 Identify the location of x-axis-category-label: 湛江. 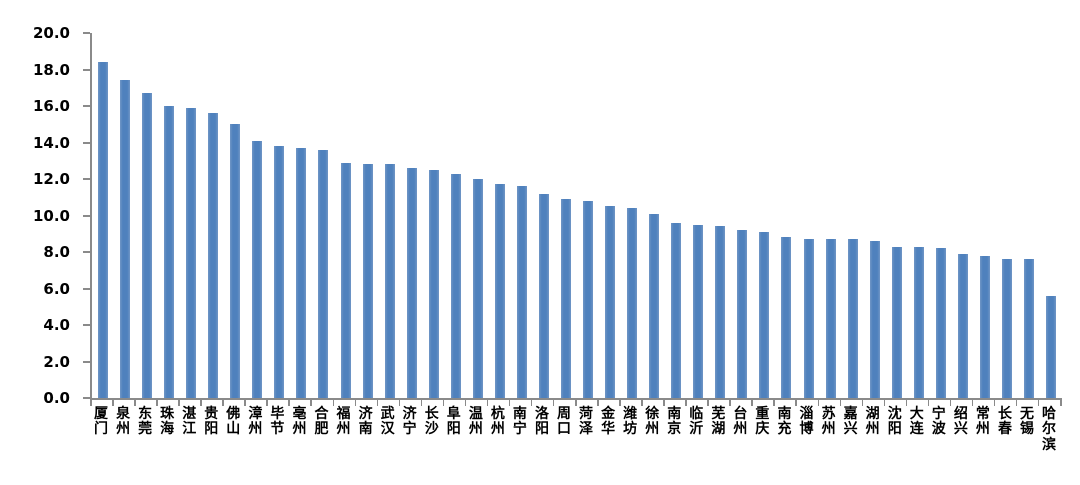
(189, 422).